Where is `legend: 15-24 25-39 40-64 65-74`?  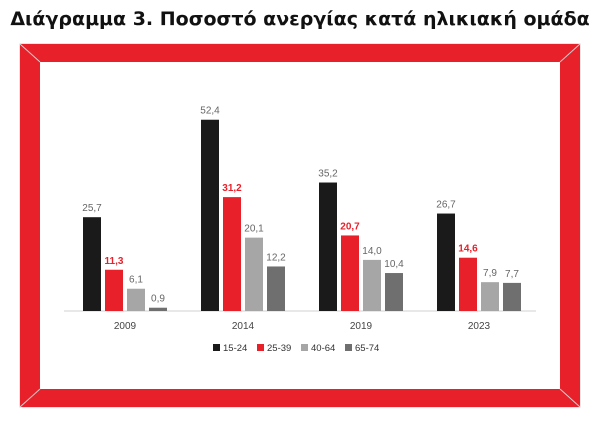
legend: 15-24 25-39 40-64 65-74 is located at coordinates (296, 348).